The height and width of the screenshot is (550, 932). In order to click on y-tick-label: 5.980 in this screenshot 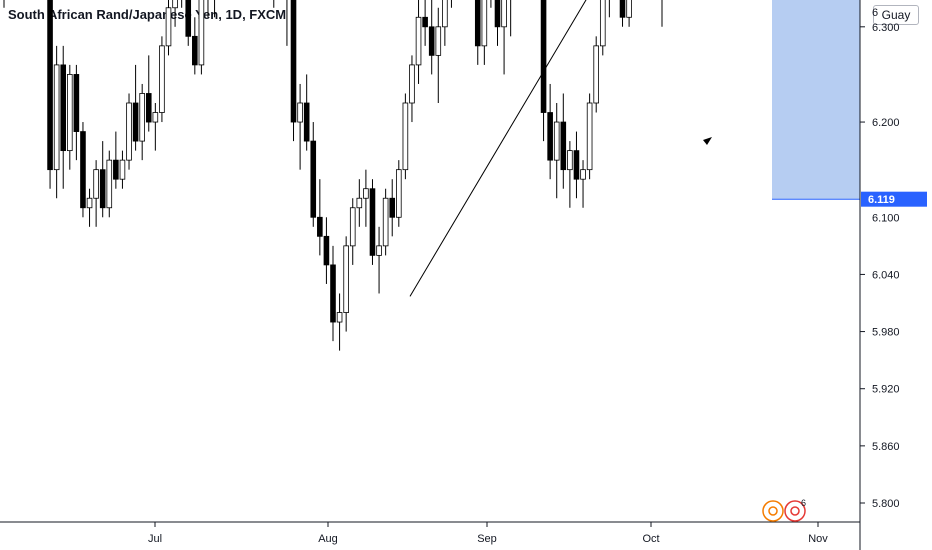, I will do `click(886, 333)`.